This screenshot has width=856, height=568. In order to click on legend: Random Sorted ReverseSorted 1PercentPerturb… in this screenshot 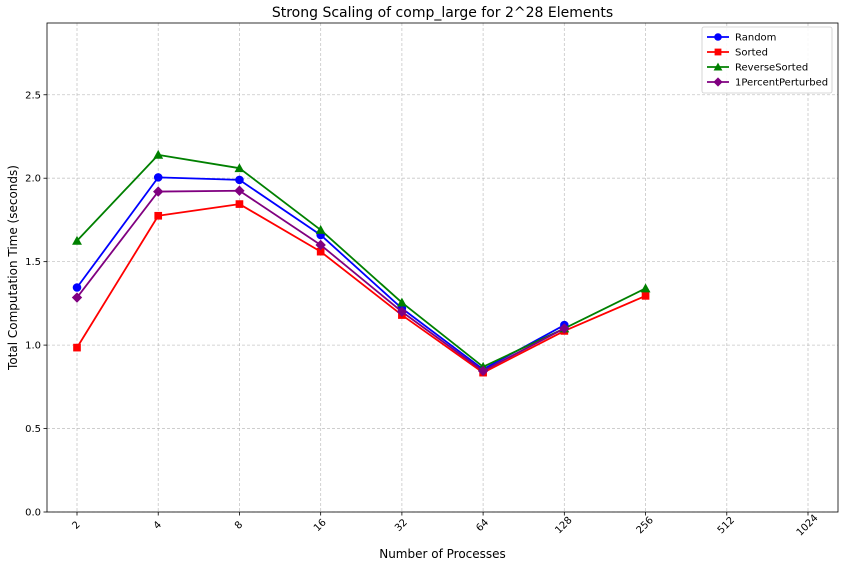, I will do `click(767, 60)`.